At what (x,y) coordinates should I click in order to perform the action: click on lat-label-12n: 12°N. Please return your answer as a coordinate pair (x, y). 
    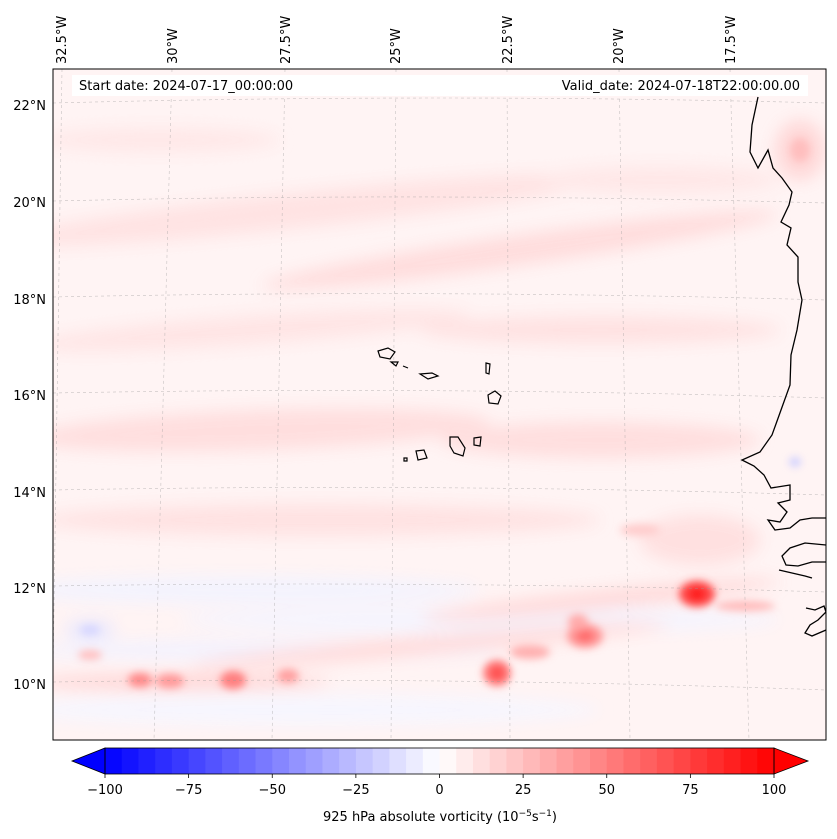
    Looking at the image, I should click on (29, 589).